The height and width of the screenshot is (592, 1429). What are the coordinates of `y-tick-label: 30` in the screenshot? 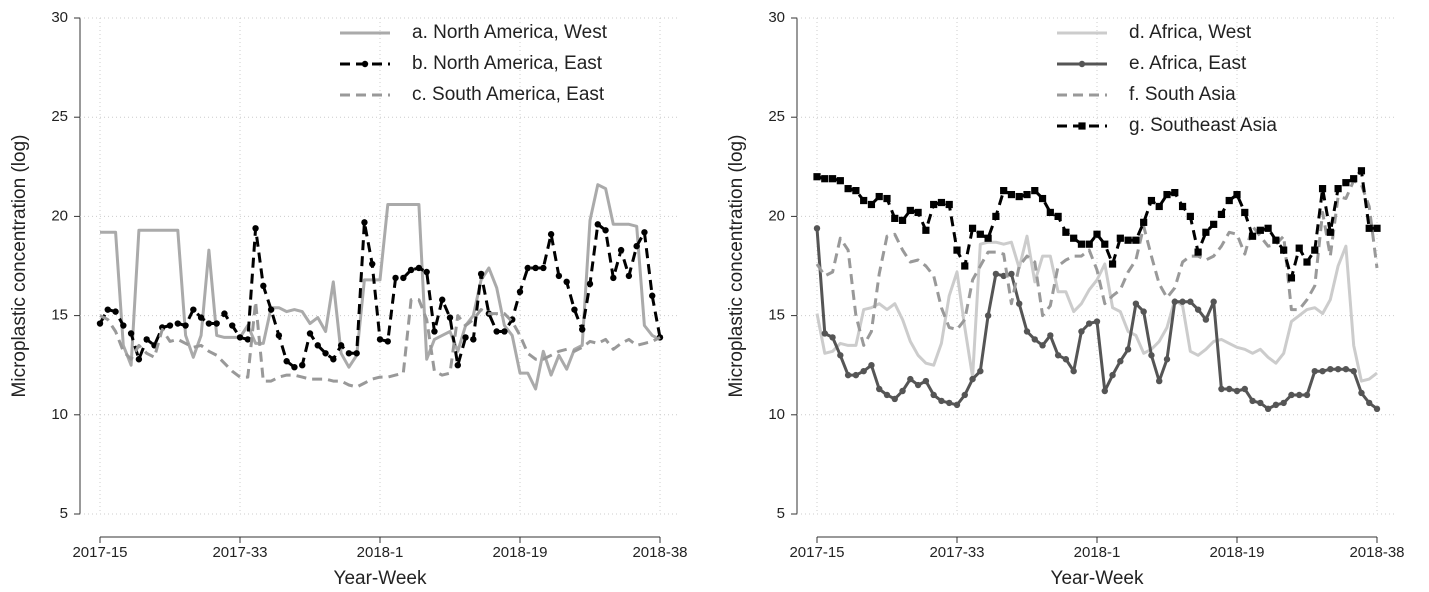 It's located at (59, 17).